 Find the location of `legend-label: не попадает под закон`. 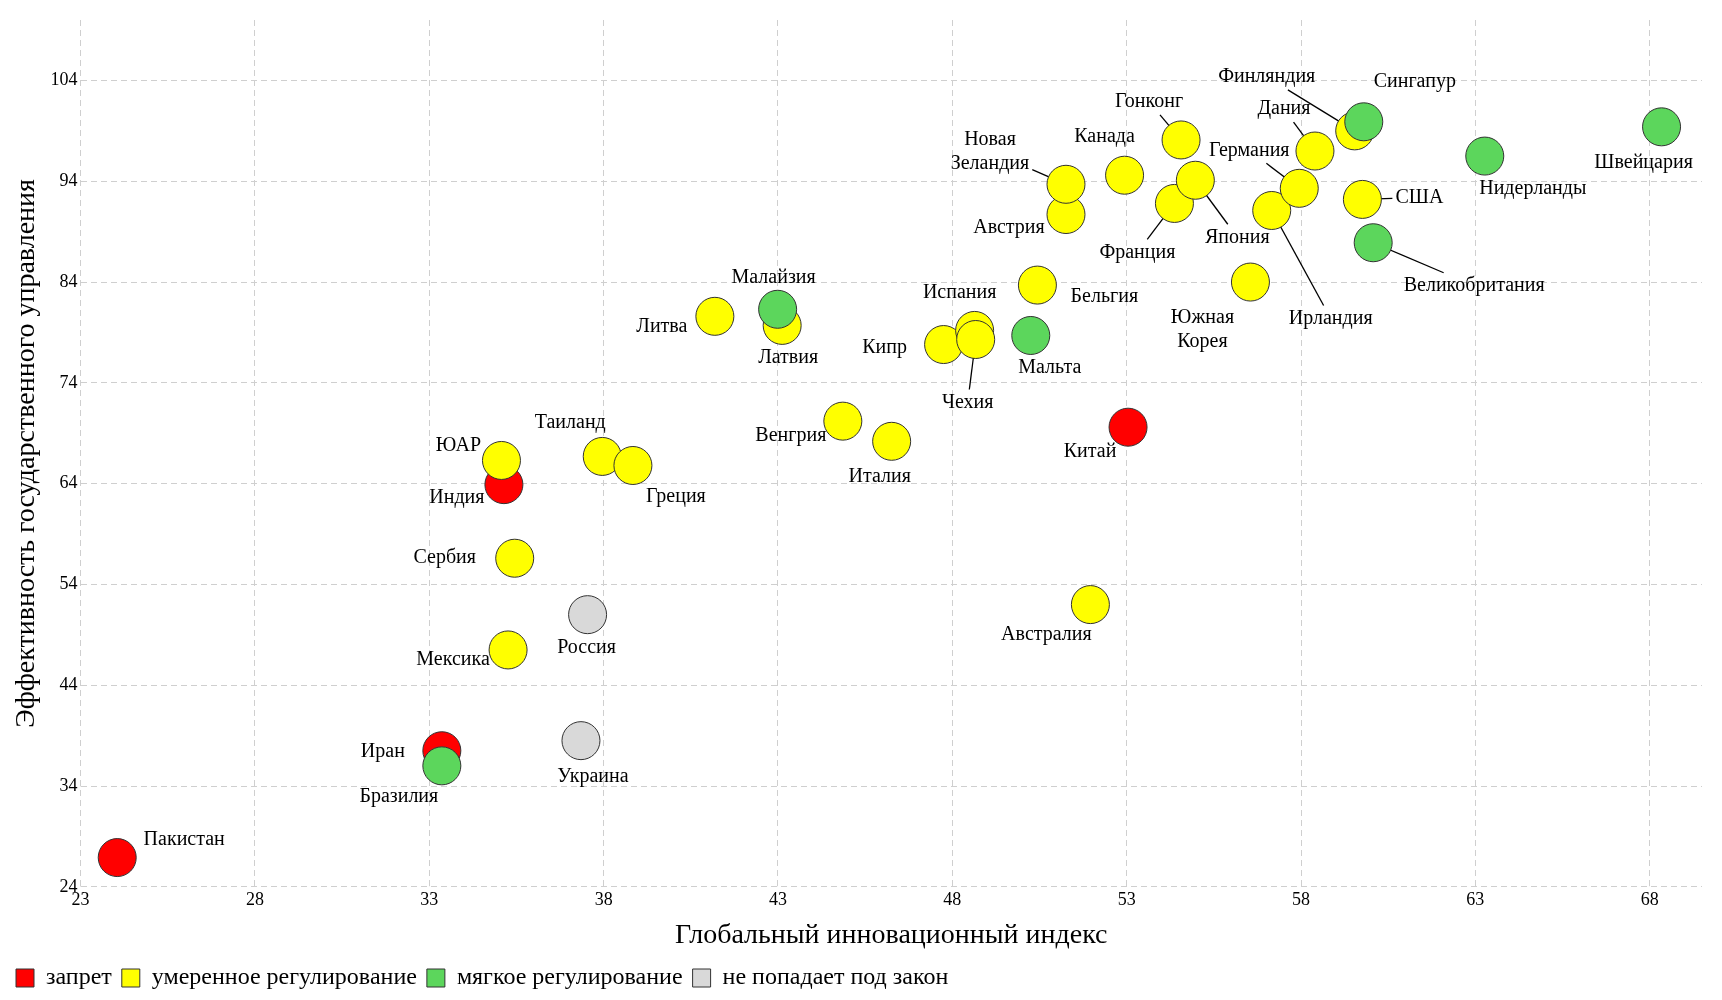

legend-label: не попадает под закон is located at coordinates (835, 976).